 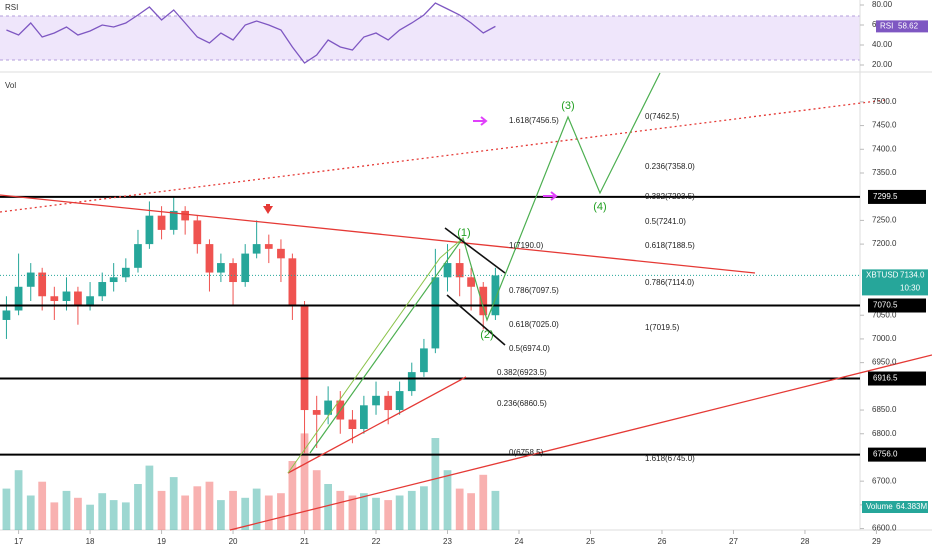 What do you see at coordinates (662, 327) in the screenshot?
I see `fib-label: 1(7019.5)` at bounding box center [662, 327].